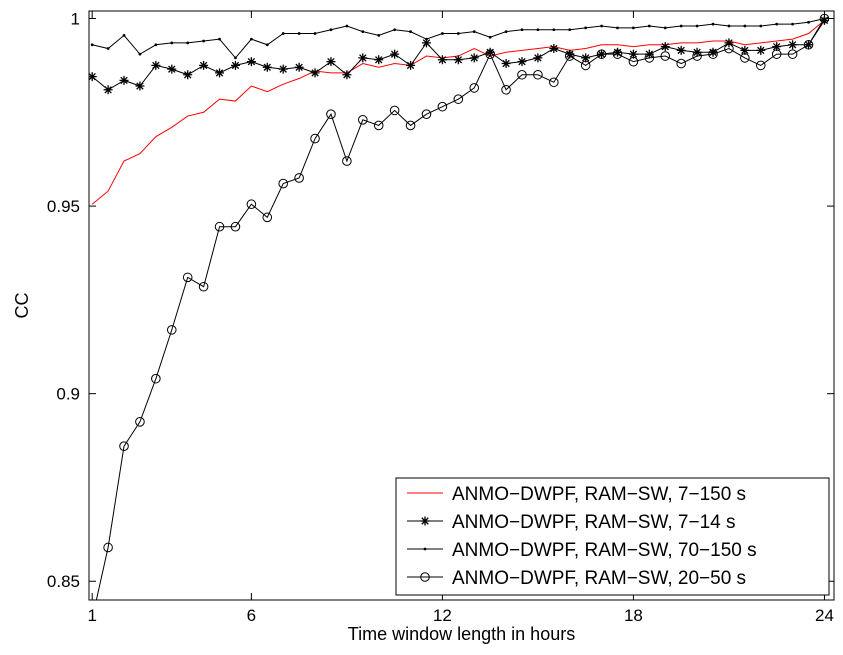  Describe the element at coordinates (582, 550) in the screenshot. I see `legend-item-3: ANMO−DWPF, RAM−SW, 70−150 s` at that location.